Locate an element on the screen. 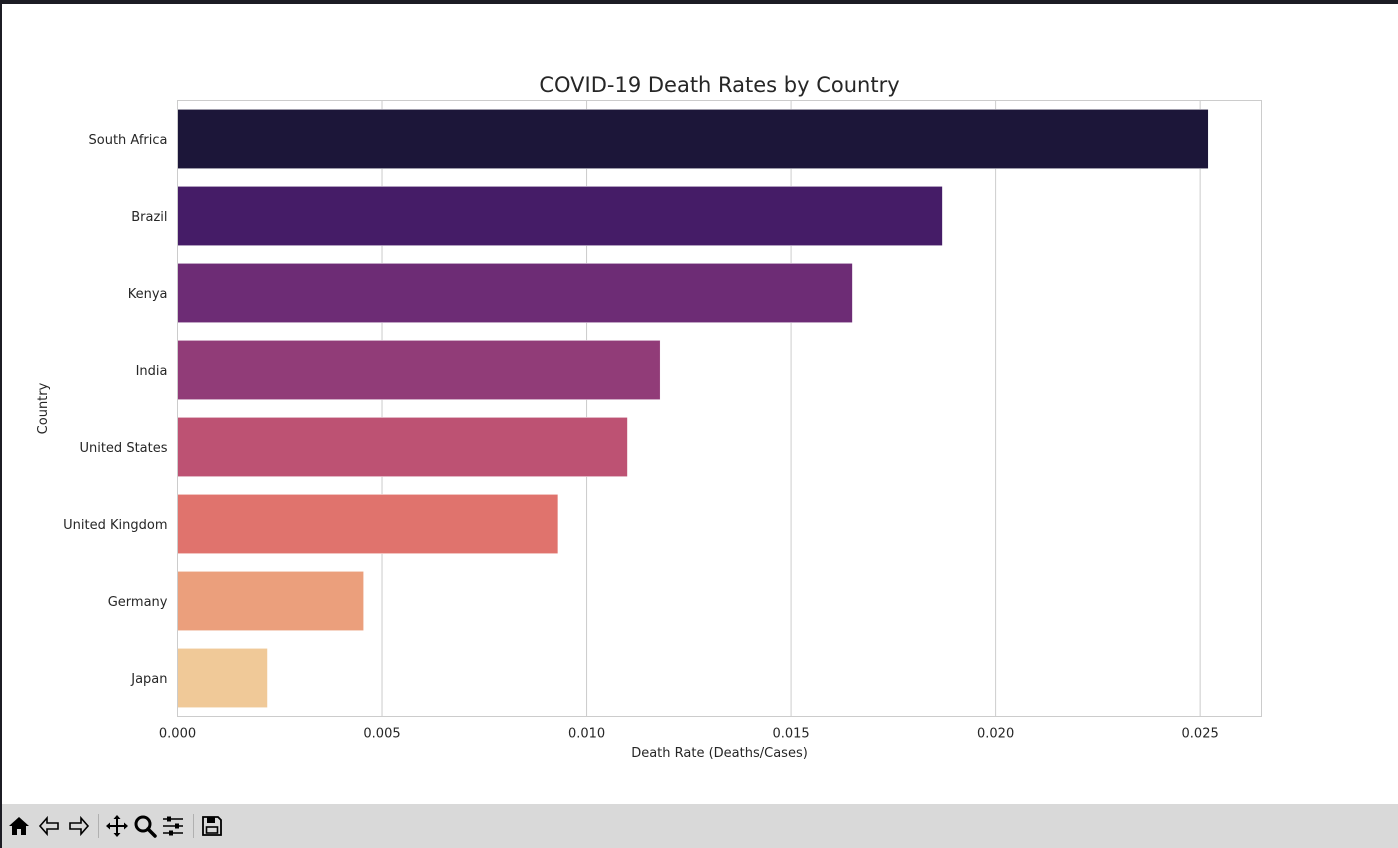 This screenshot has width=1398, height=848. save-button is located at coordinates (212, 826).